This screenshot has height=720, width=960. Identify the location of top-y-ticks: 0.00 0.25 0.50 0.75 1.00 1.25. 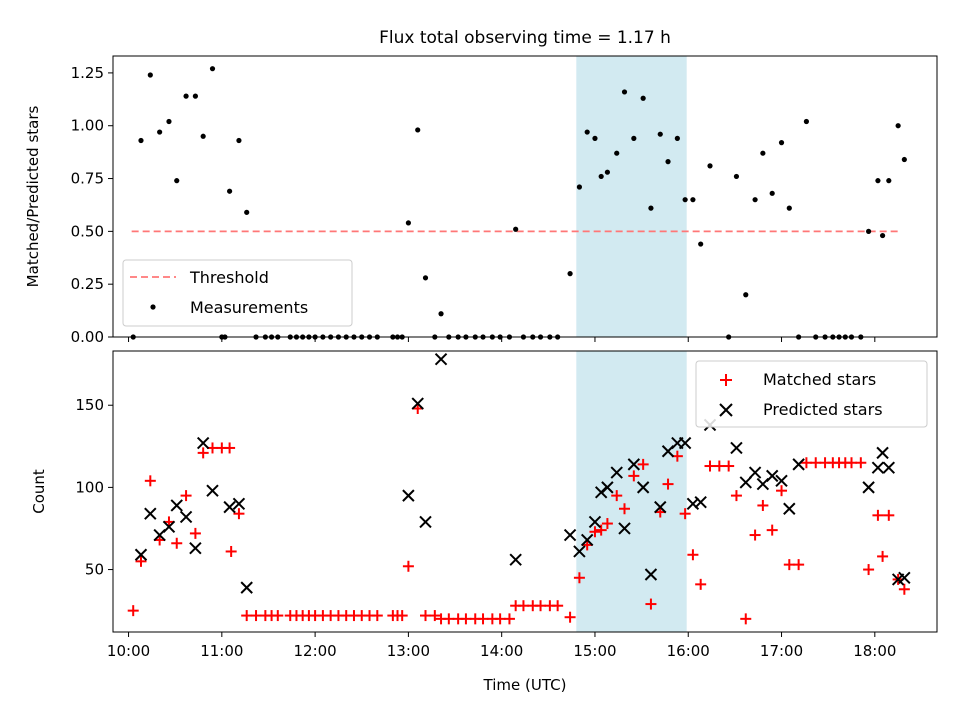
(92, 205).